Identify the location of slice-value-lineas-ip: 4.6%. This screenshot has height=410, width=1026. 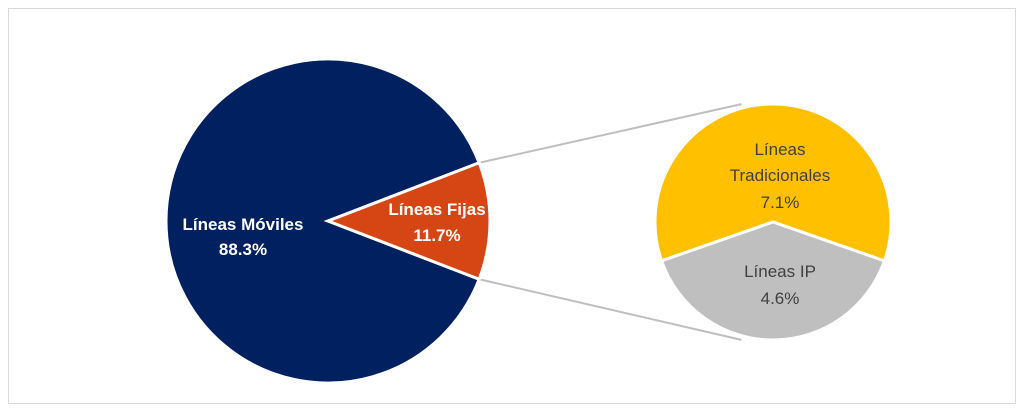
(780, 298).